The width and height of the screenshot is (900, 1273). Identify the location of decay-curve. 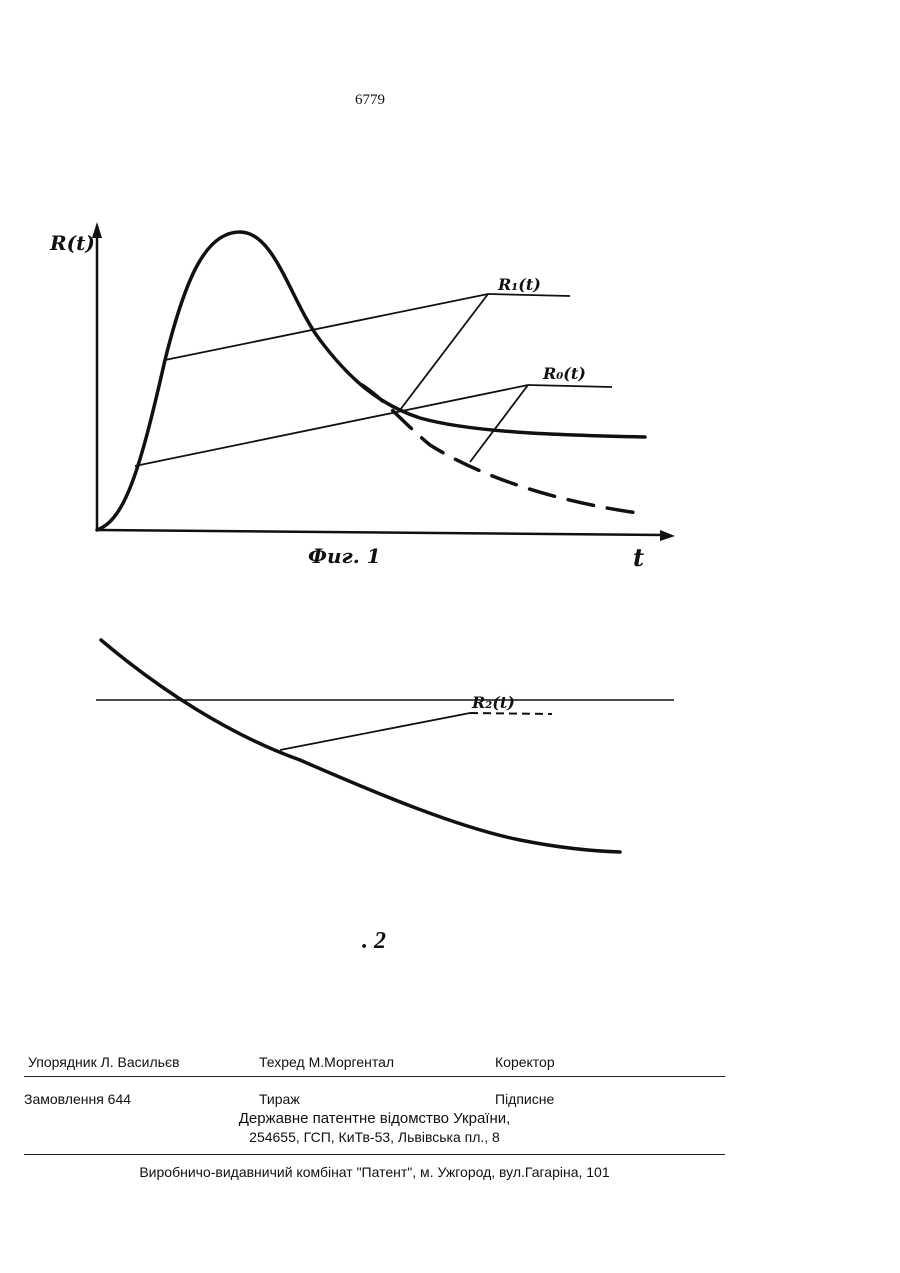
(360, 746).